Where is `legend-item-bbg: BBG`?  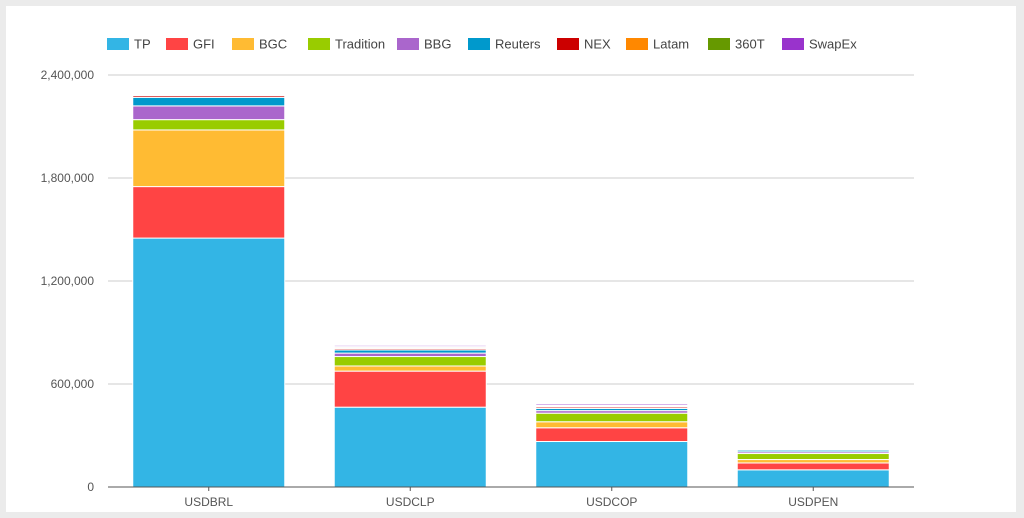 legend-item-bbg: BBG is located at coordinates (424, 44).